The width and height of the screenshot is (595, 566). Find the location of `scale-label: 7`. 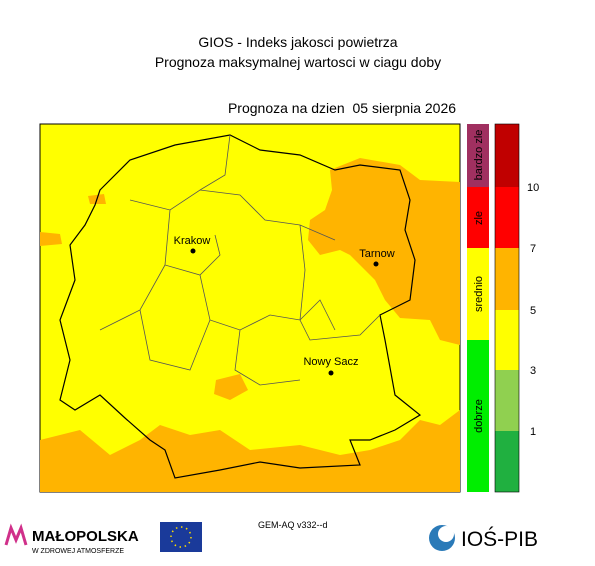

scale-label: 7 is located at coordinates (533, 249).